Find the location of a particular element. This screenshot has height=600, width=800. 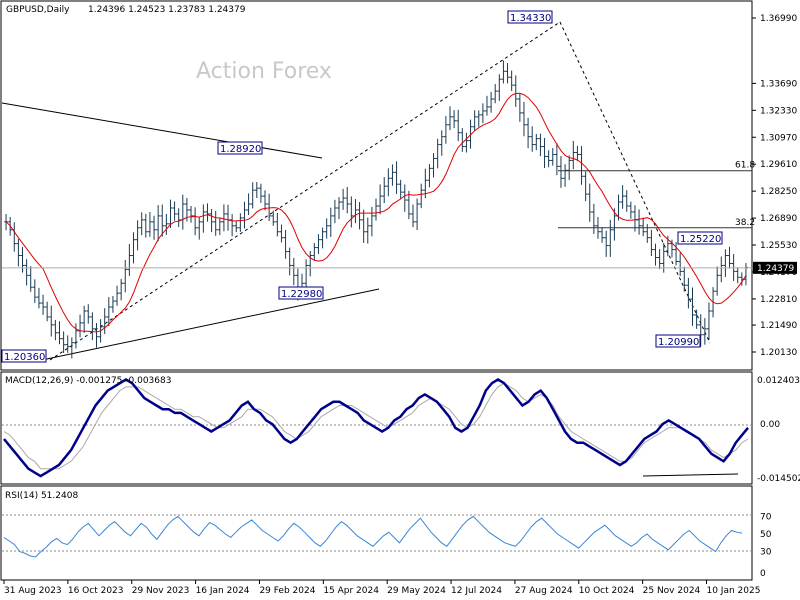

level-label: 1.34330 is located at coordinates (530, 17).